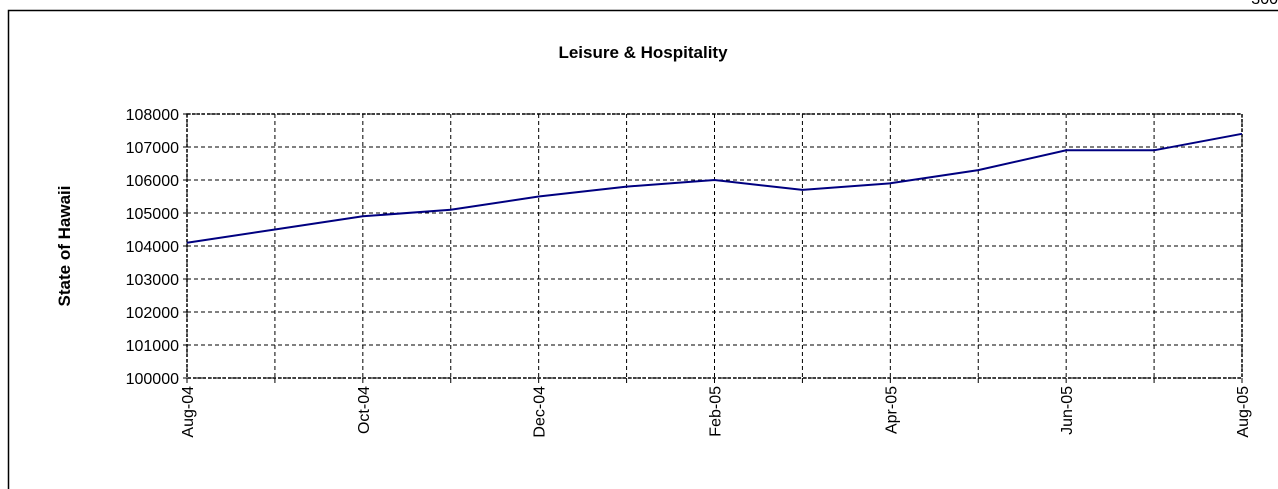 The height and width of the screenshot is (489, 1278). Describe the element at coordinates (152, 280) in the screenshot. I see `y-tick-label: 103000` at that location.